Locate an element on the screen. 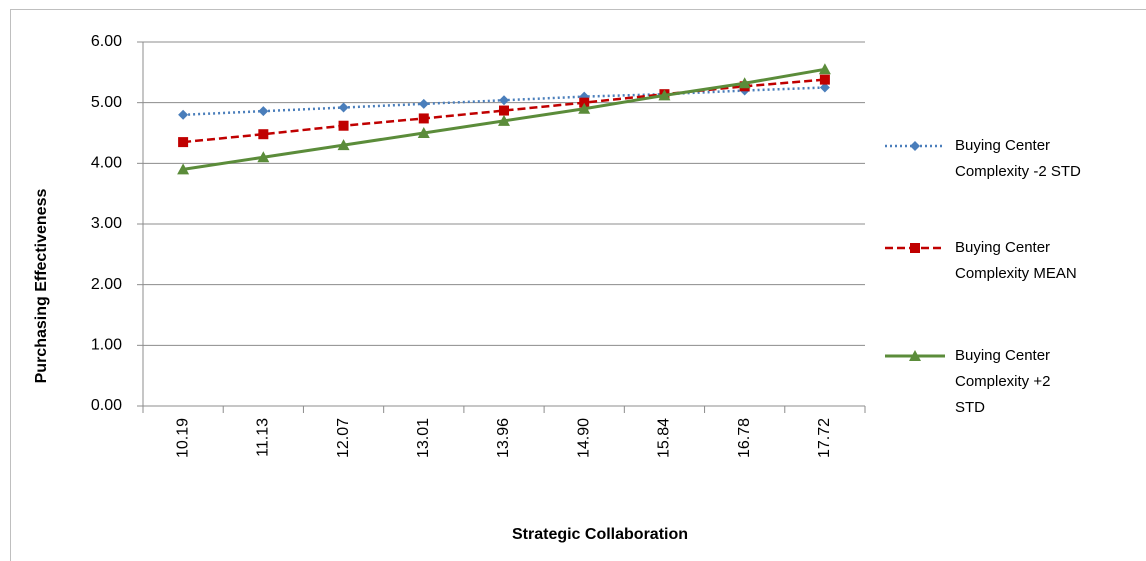 Image resolution: width=1146 pixels, height=561 pixels. legend-entry: Buying Center Complexity -2 STD is located at coordinates (1018, 158).